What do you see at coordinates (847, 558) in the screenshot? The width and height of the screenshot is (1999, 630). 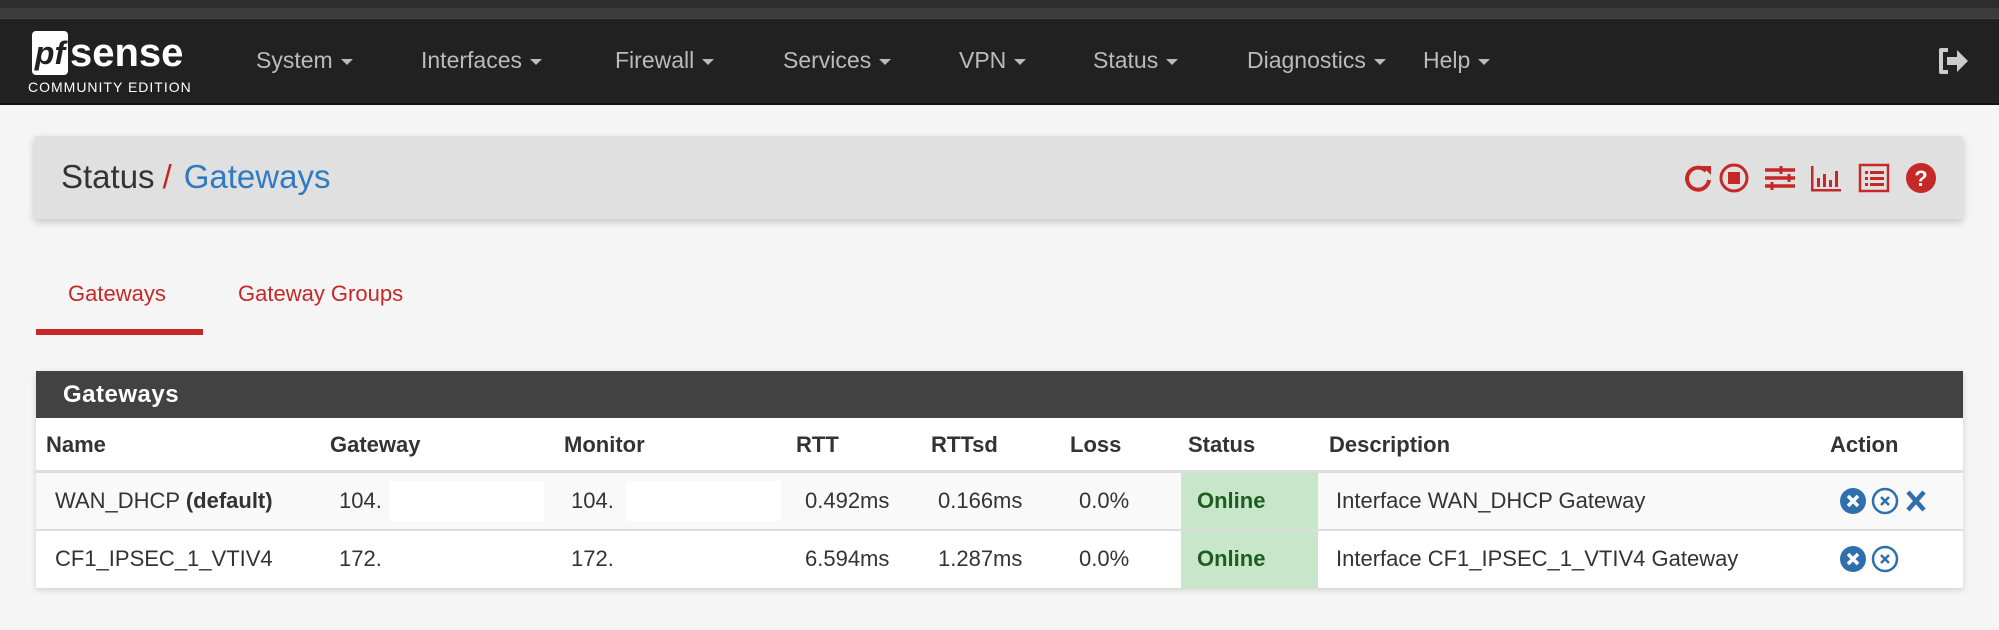 I see `rtt-value: 6.594ms` at bounding box center [847, 558].